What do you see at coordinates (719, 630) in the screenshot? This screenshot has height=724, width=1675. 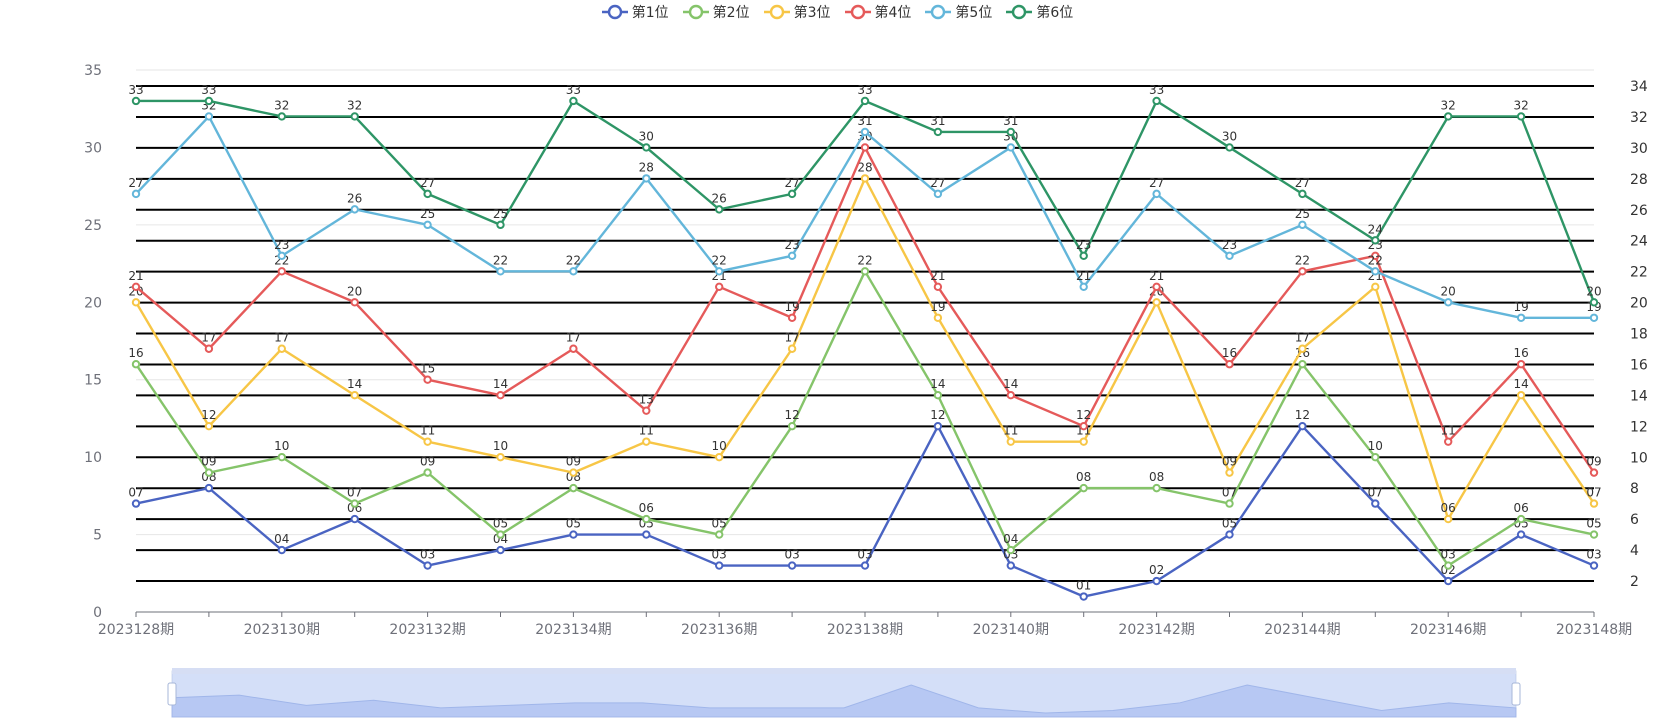 I see `x-tick-label: 2023136期` at bounding box center [719, 630].